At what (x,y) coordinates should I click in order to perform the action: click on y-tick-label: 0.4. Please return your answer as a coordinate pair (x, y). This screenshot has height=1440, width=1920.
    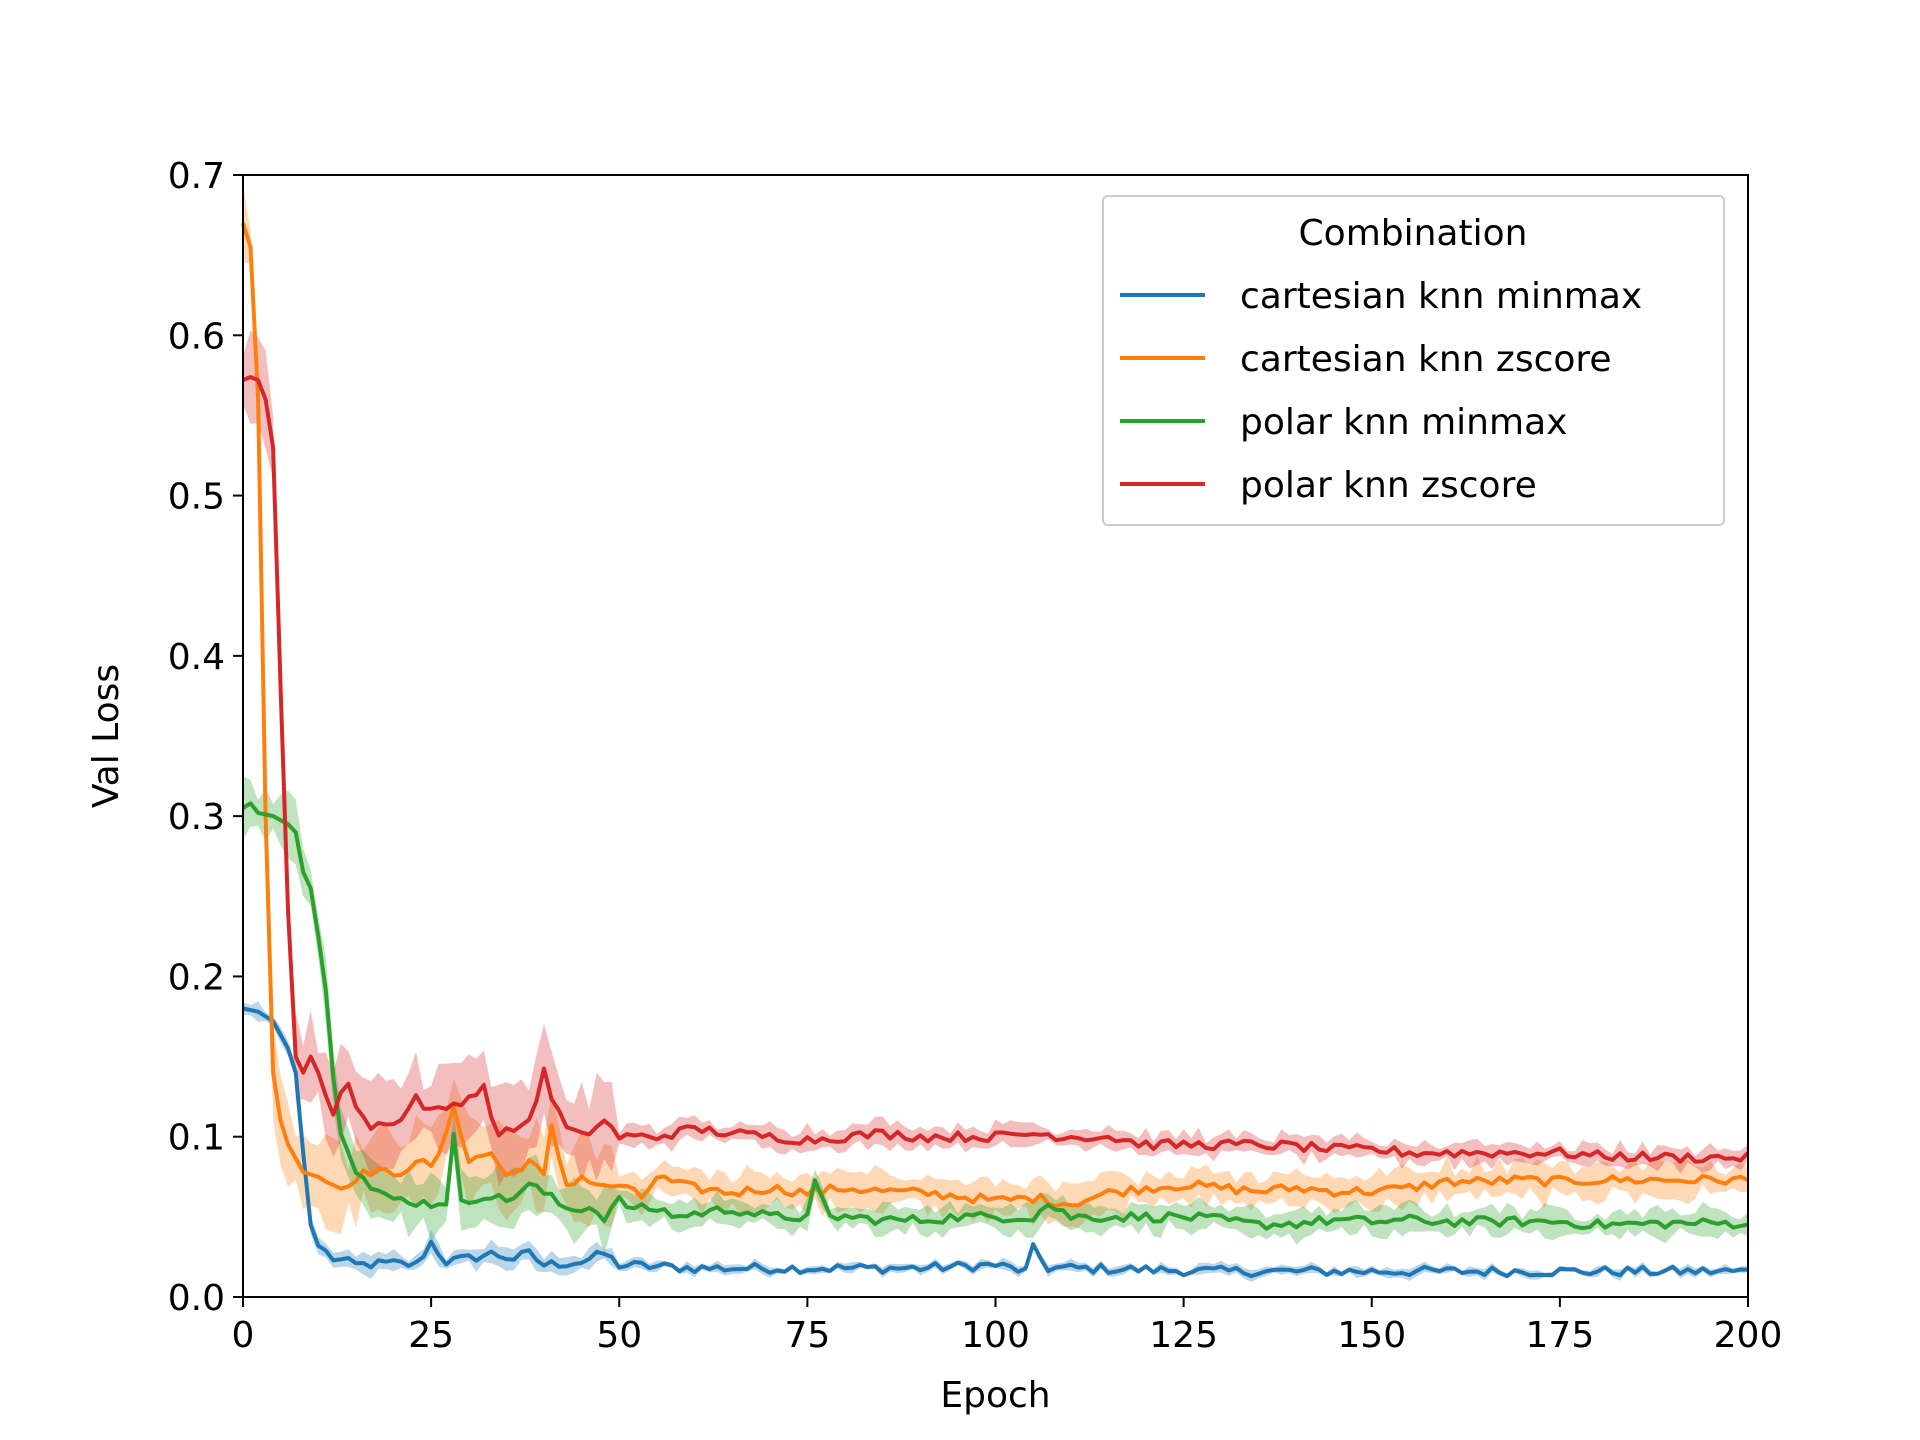
    Looking at the image, I should click on (196, 657).